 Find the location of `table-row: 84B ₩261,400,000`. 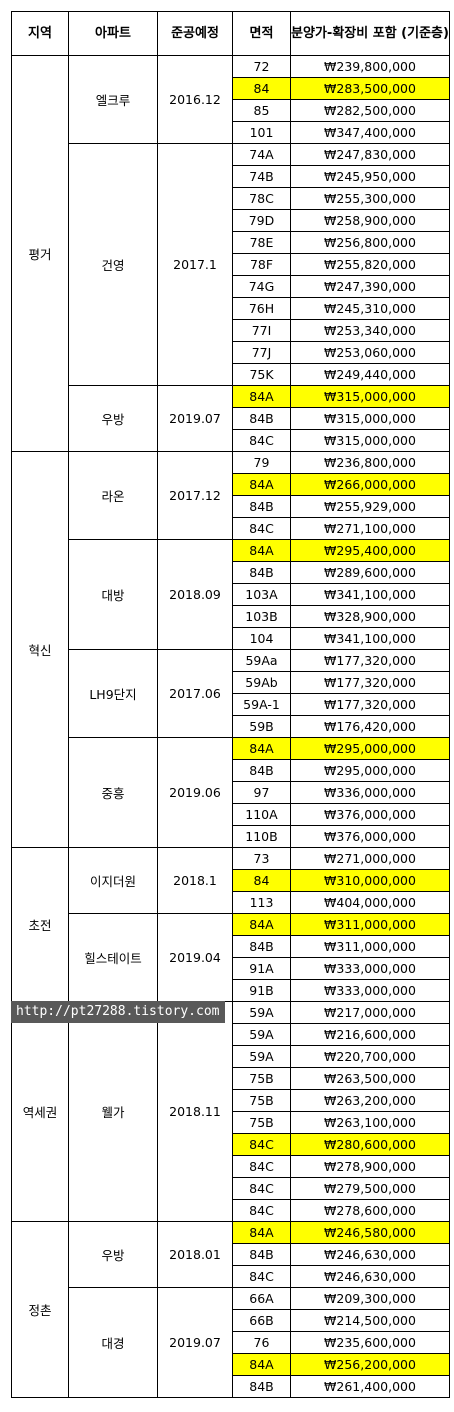

table-row: 84B ₩261,400,000 is located at coordinates (231, 1386).